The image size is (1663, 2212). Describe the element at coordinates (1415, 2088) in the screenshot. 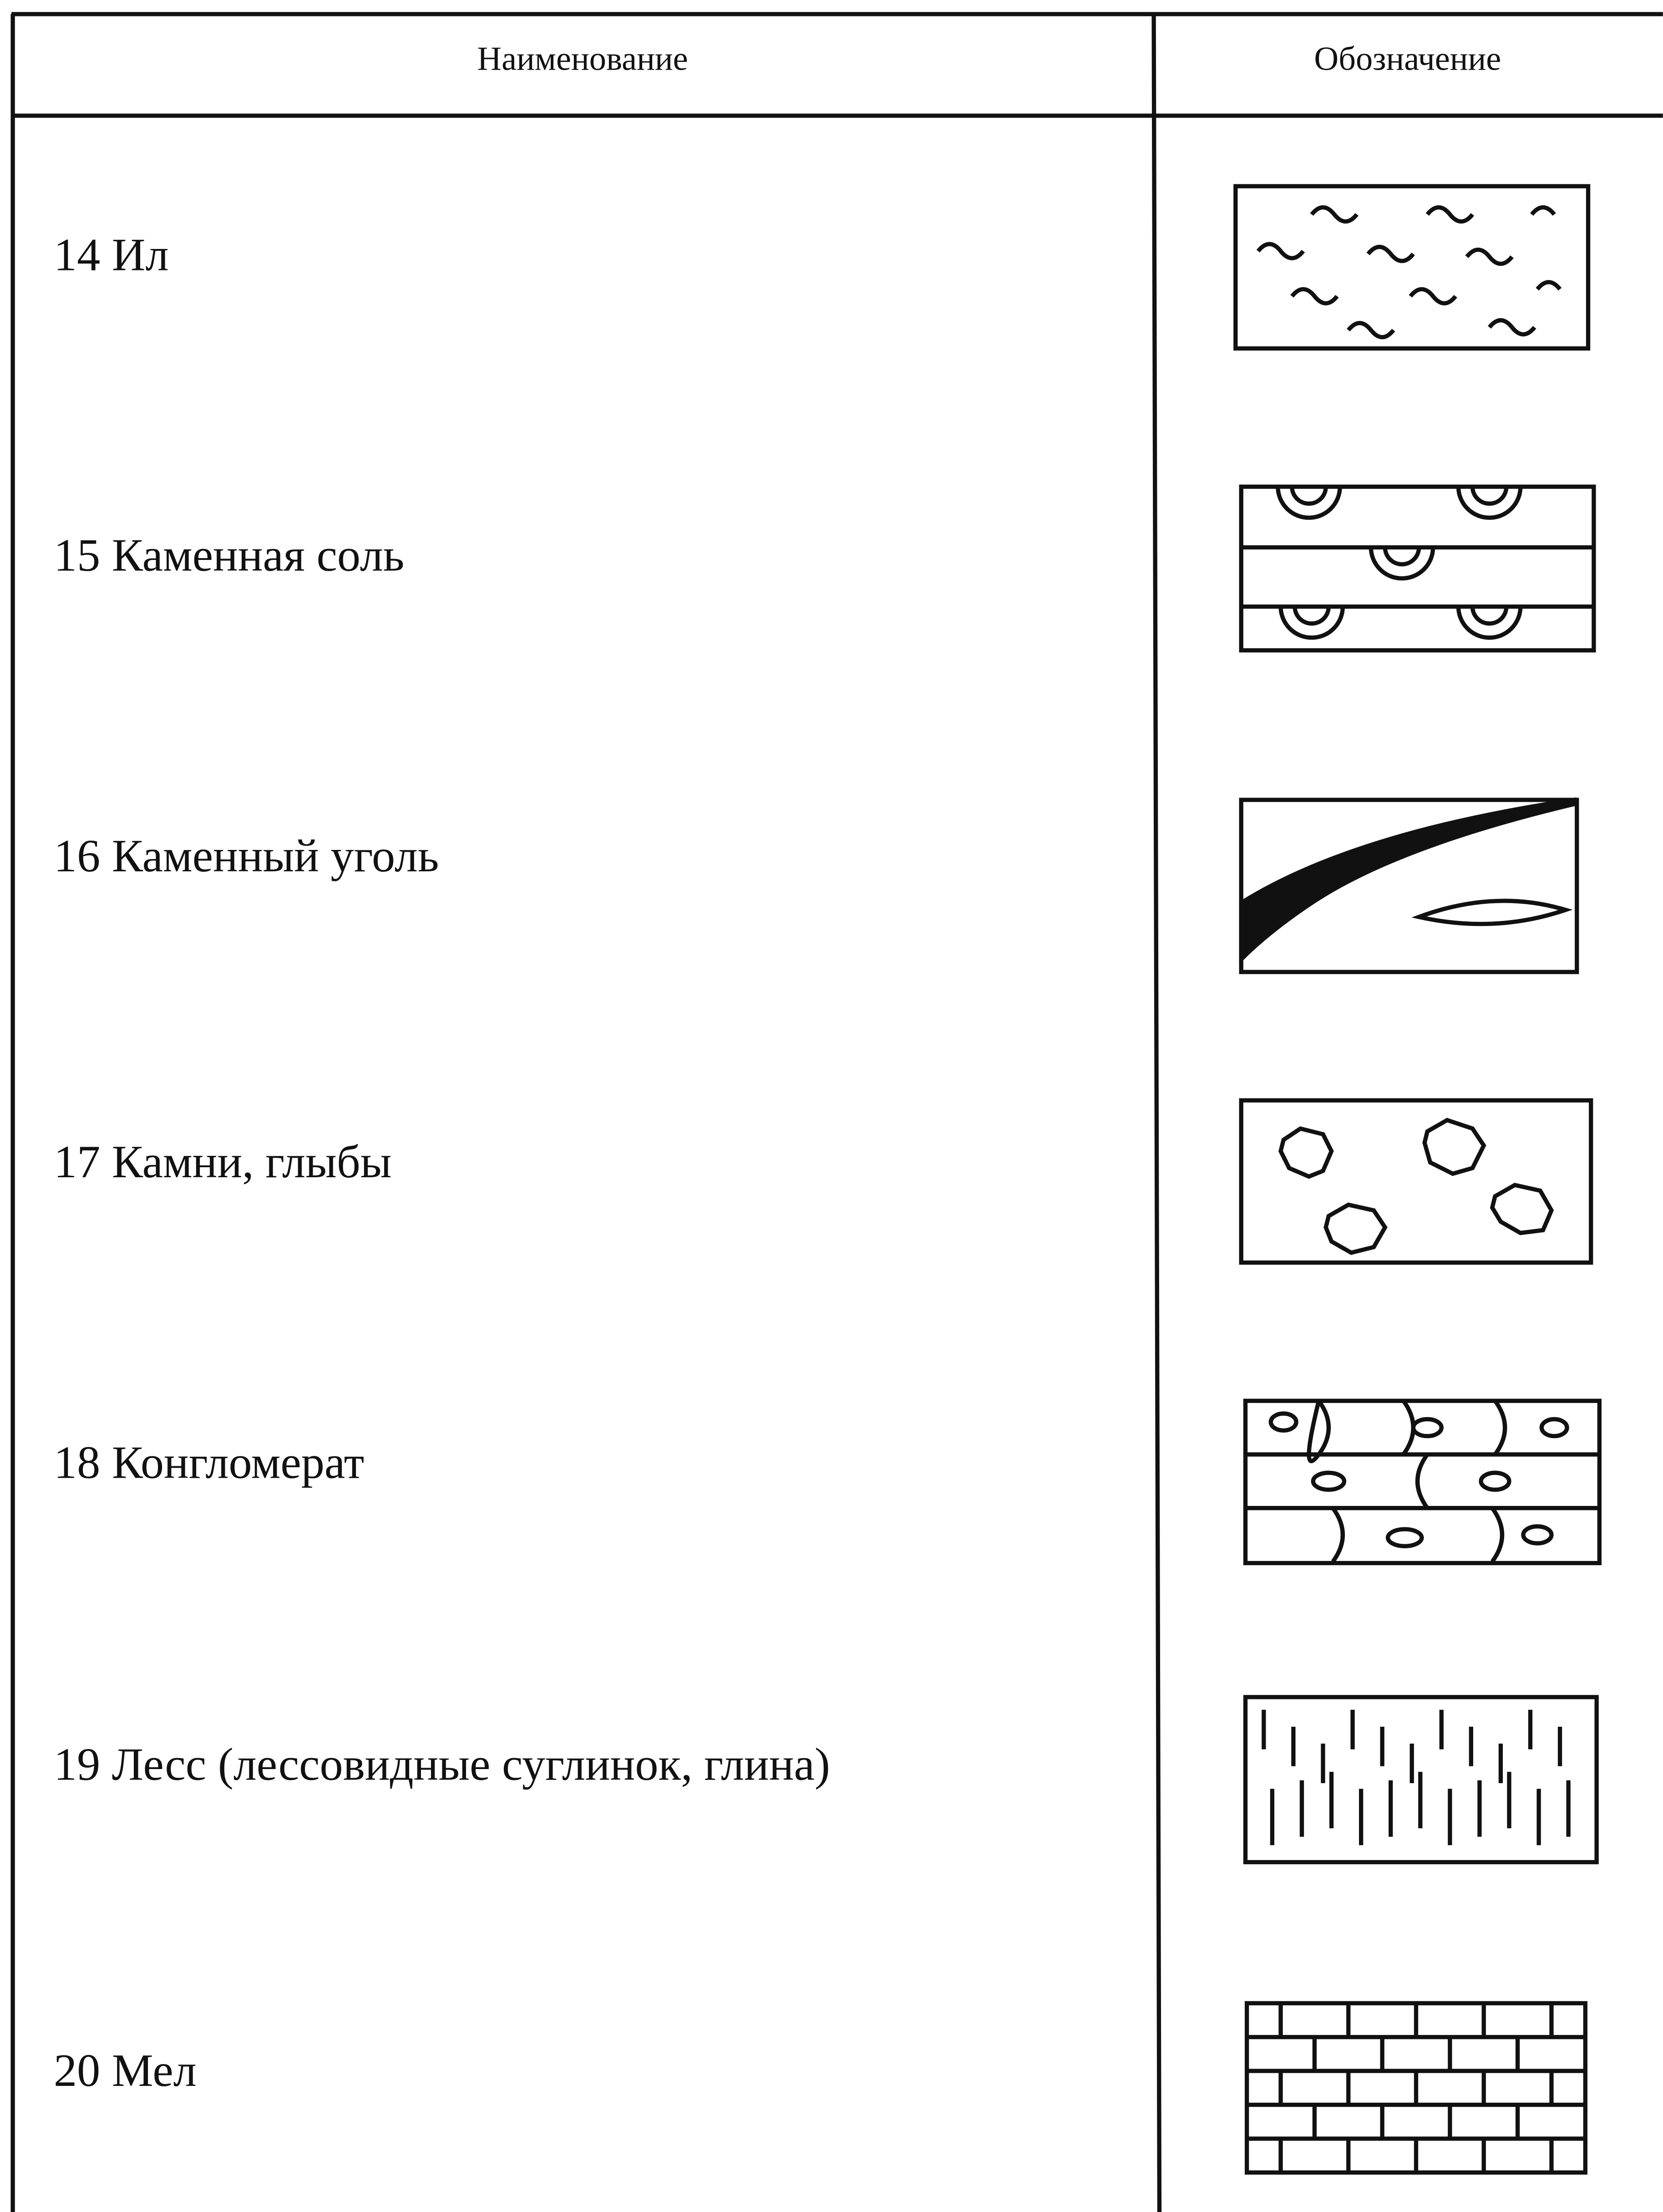

I see `symbol-chalk` at that location.